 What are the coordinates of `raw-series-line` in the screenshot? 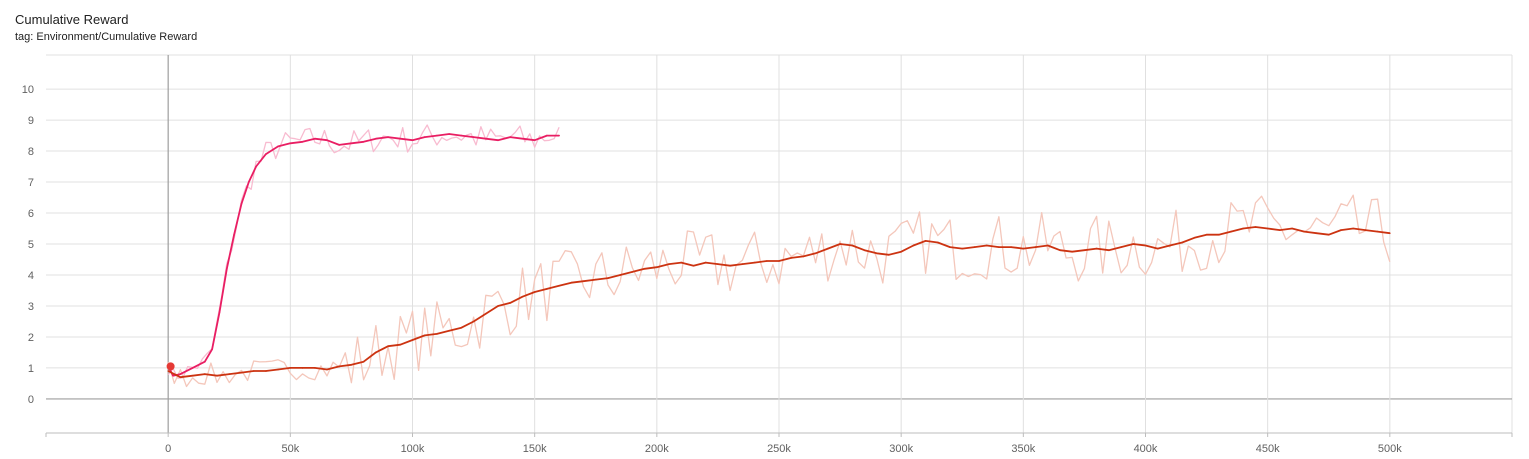 It's located at (363, 251).